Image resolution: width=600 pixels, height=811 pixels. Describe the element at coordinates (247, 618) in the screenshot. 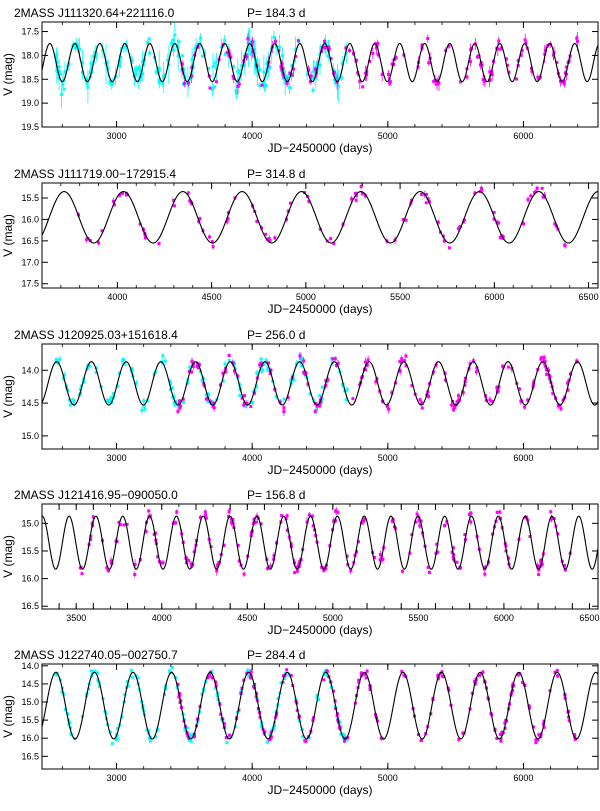

I see `x-tick-label: 4500` at that location.